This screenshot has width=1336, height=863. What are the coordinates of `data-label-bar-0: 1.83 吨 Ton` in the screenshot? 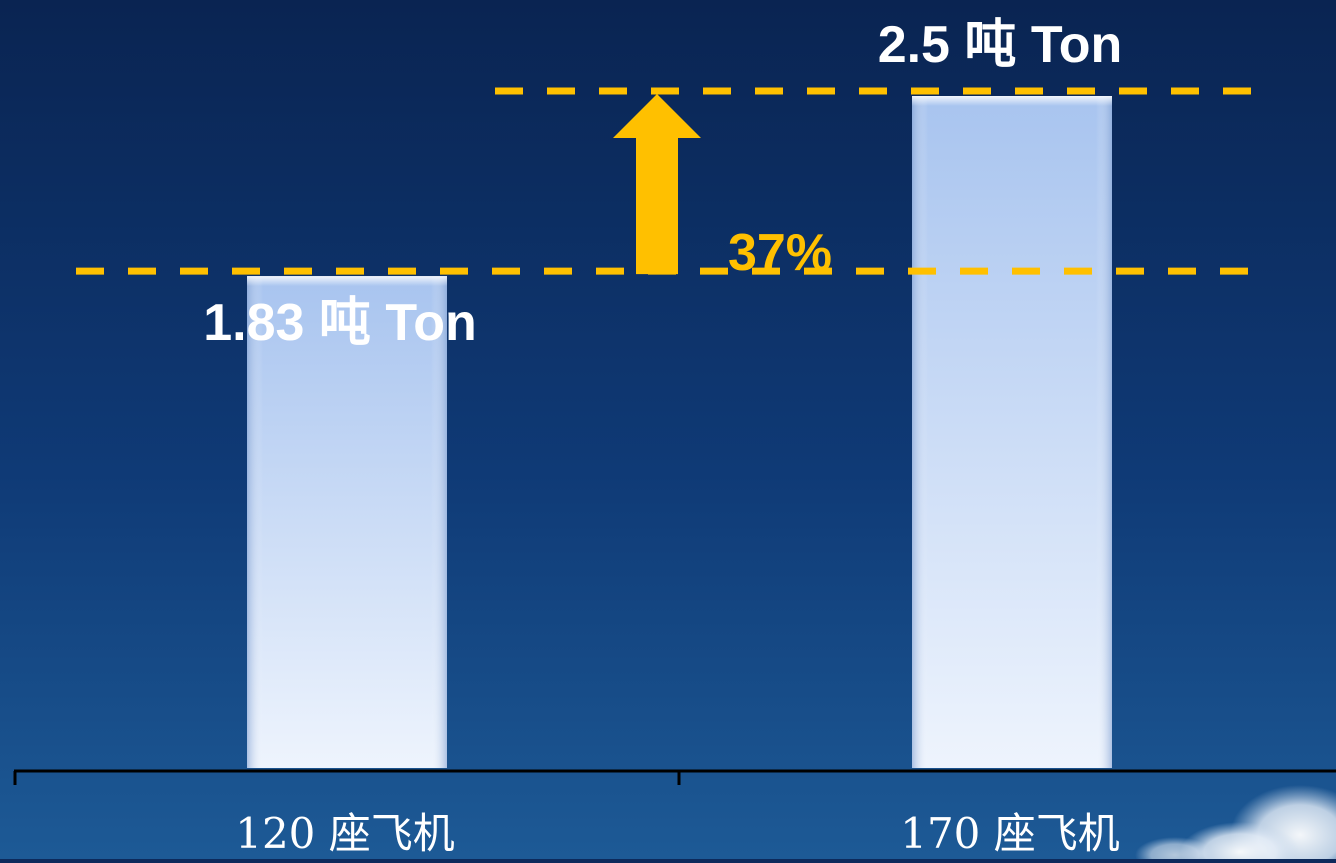 It's located at (340, 323).